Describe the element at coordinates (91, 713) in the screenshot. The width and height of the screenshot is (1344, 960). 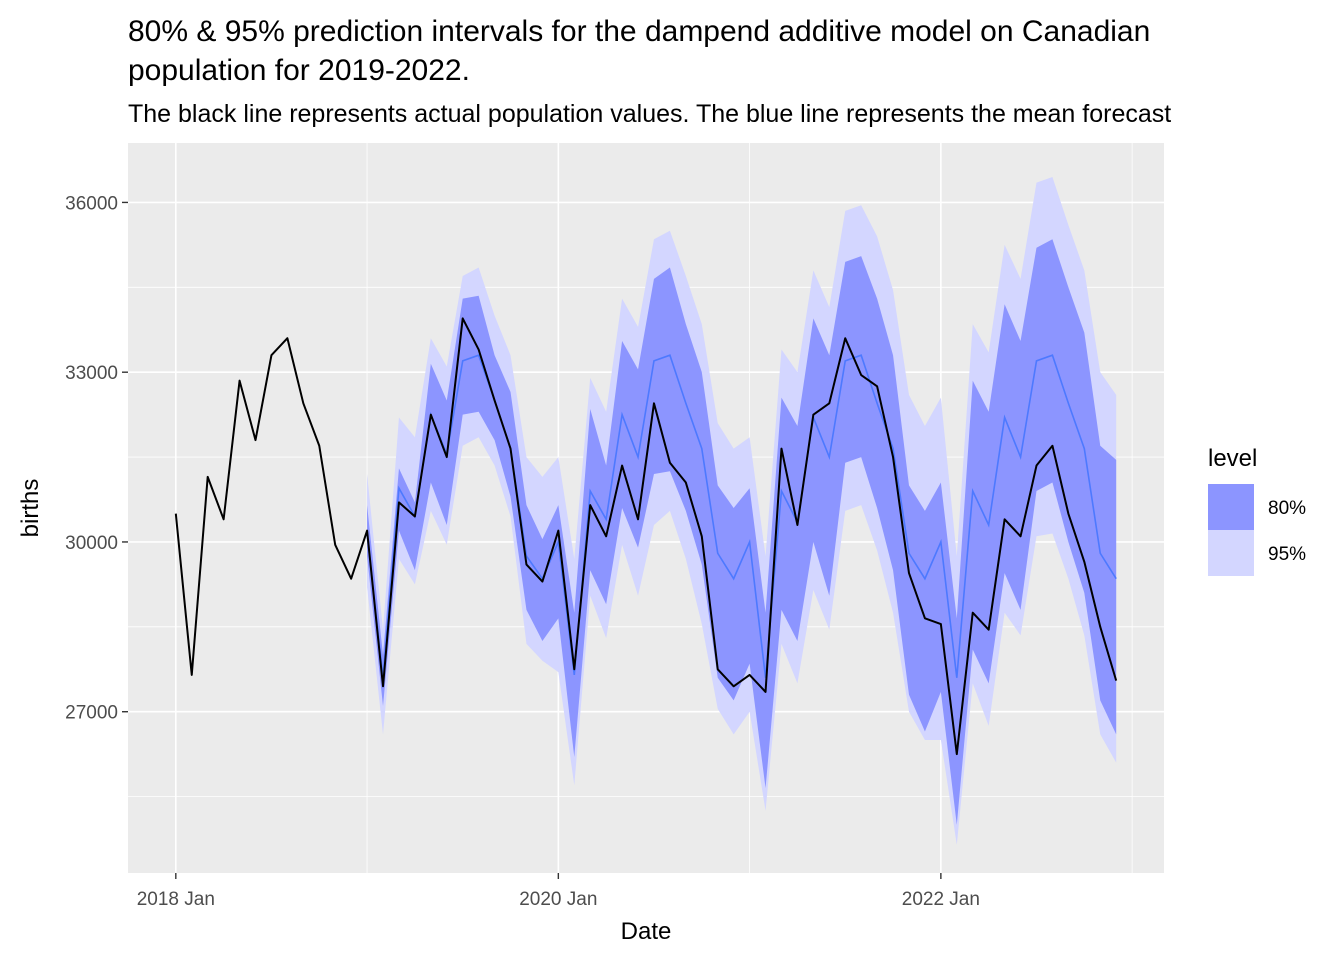
I see `y-tick-label: 27000` at that location.